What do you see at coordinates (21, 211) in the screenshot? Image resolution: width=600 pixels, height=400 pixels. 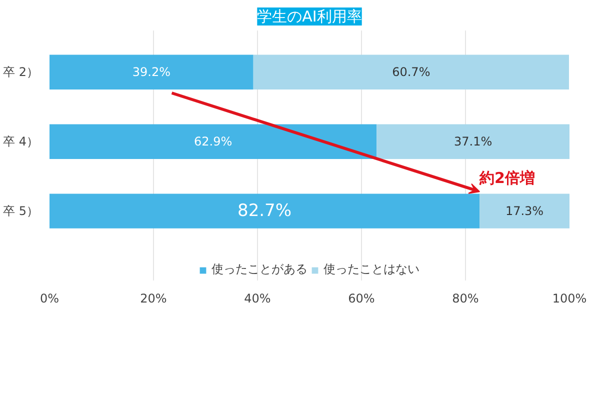 I see `y-tick-label: 卒 5）` at bounding box center [21, 211].